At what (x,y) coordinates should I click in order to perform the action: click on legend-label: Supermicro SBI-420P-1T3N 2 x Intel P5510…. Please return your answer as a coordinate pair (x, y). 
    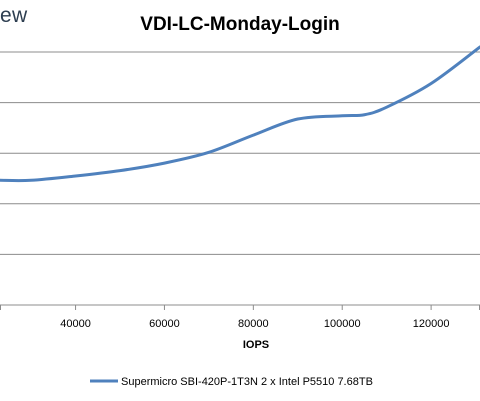
    Looking at the image, I should click on (247, 382).